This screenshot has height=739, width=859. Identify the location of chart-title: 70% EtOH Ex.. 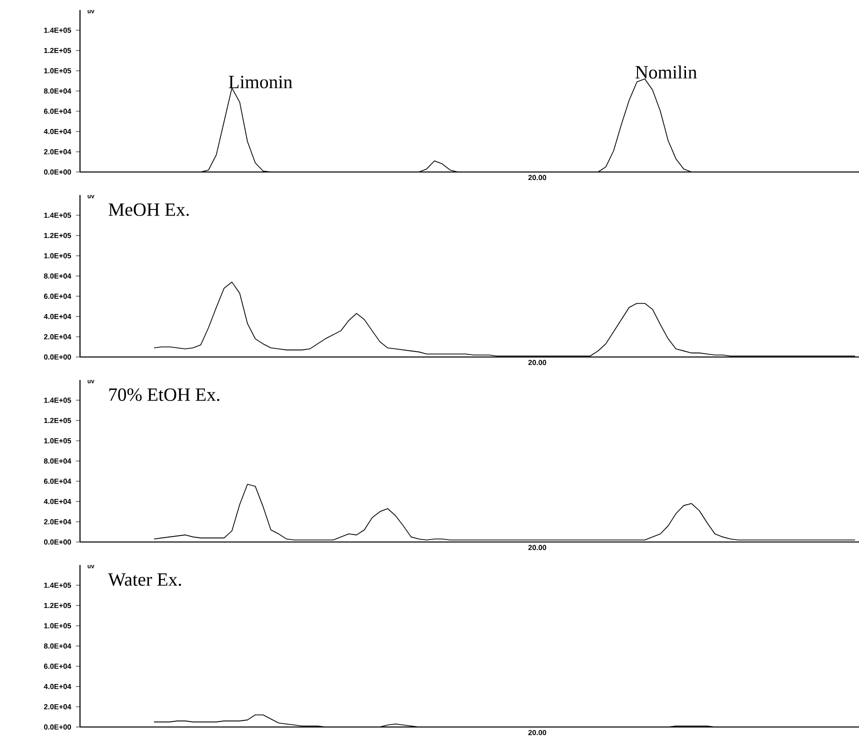
(164, 395).